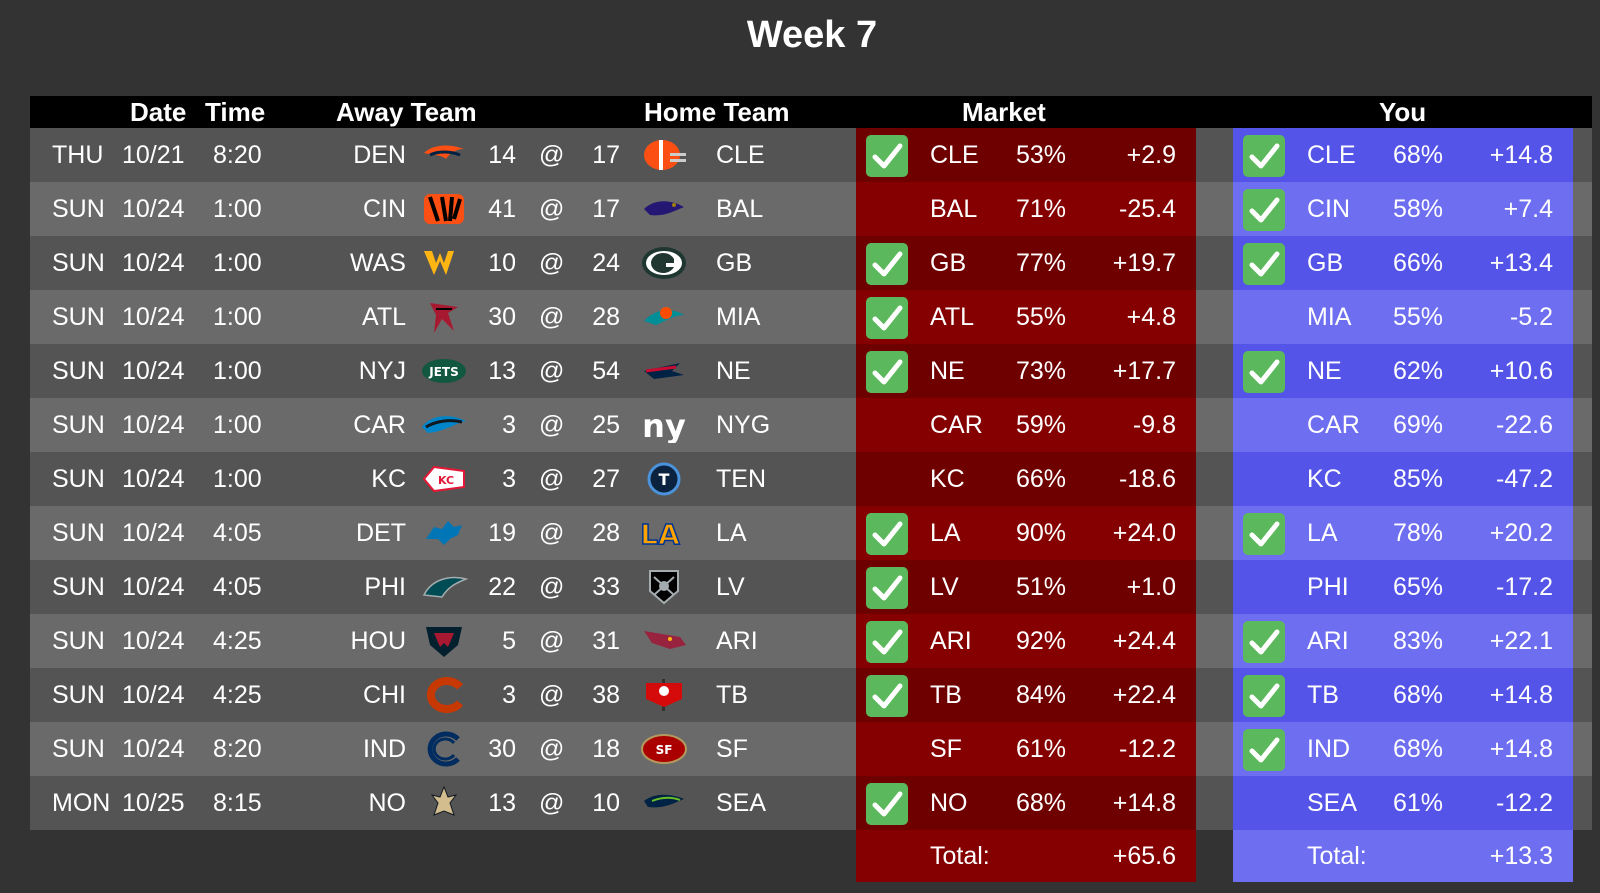  What do you see at coordinates (1147, 749) in the screenshot?
I see `market-points: -12.2` at bounding box center [1147, 749].